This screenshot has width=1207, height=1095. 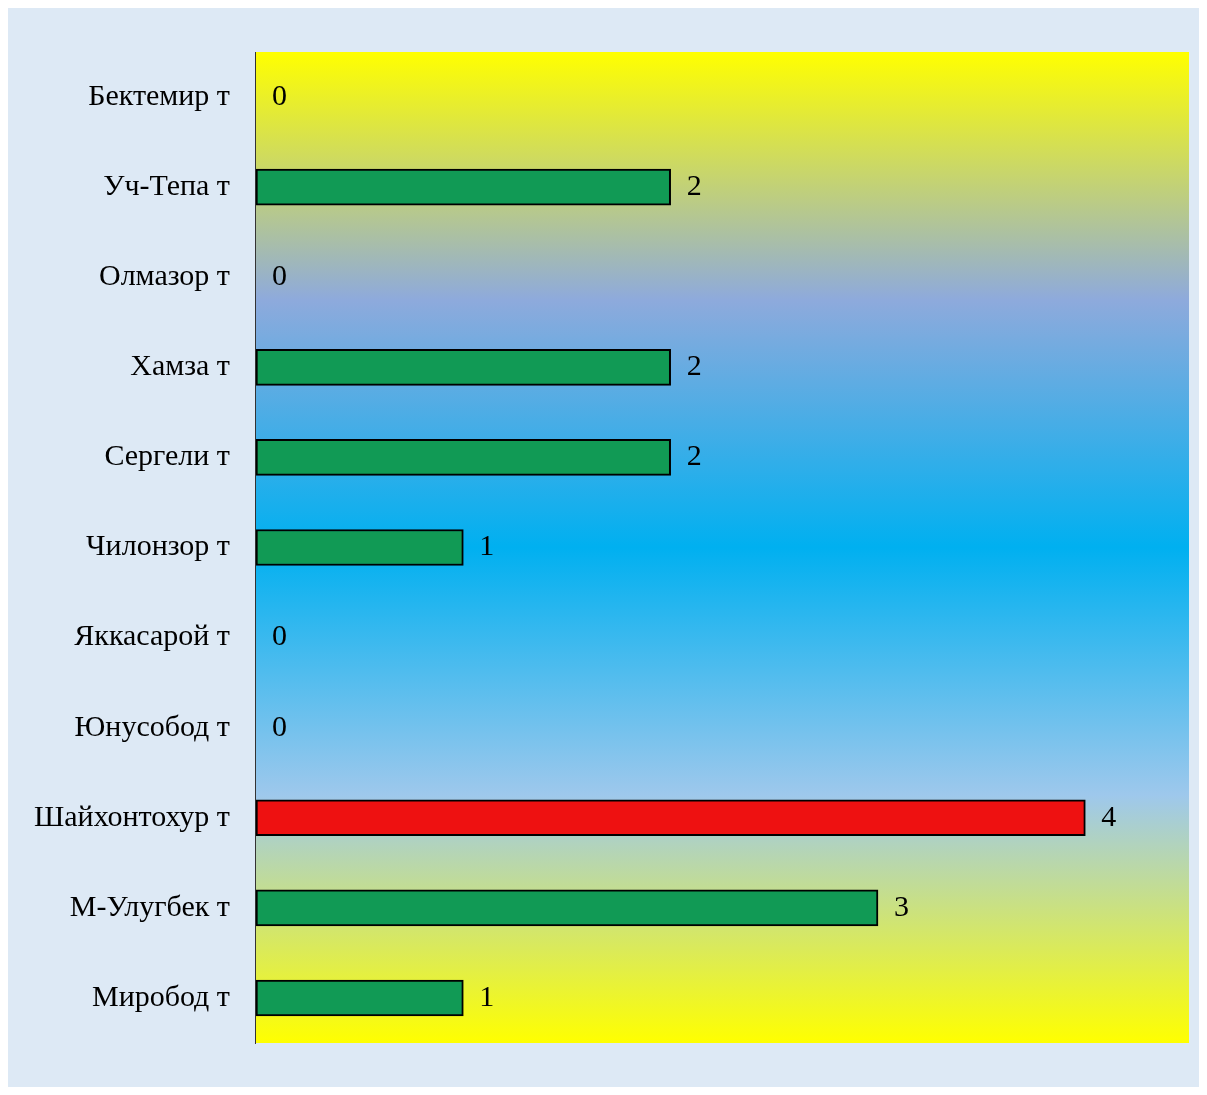 I want to click on y-tick-label: Яккасарой т, so click(x=152, y=635).